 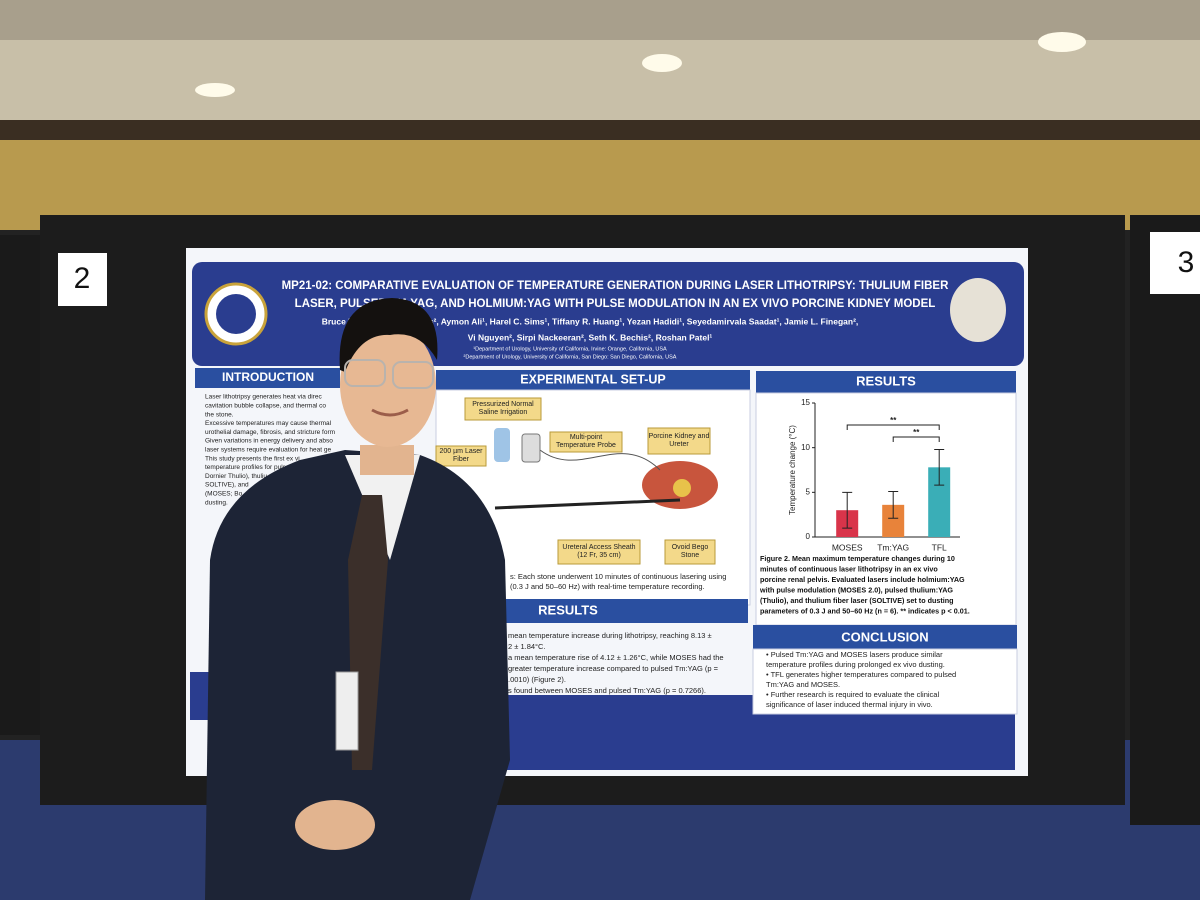 I want to click on y-tick-label: 0, so click(x=808, y=536).